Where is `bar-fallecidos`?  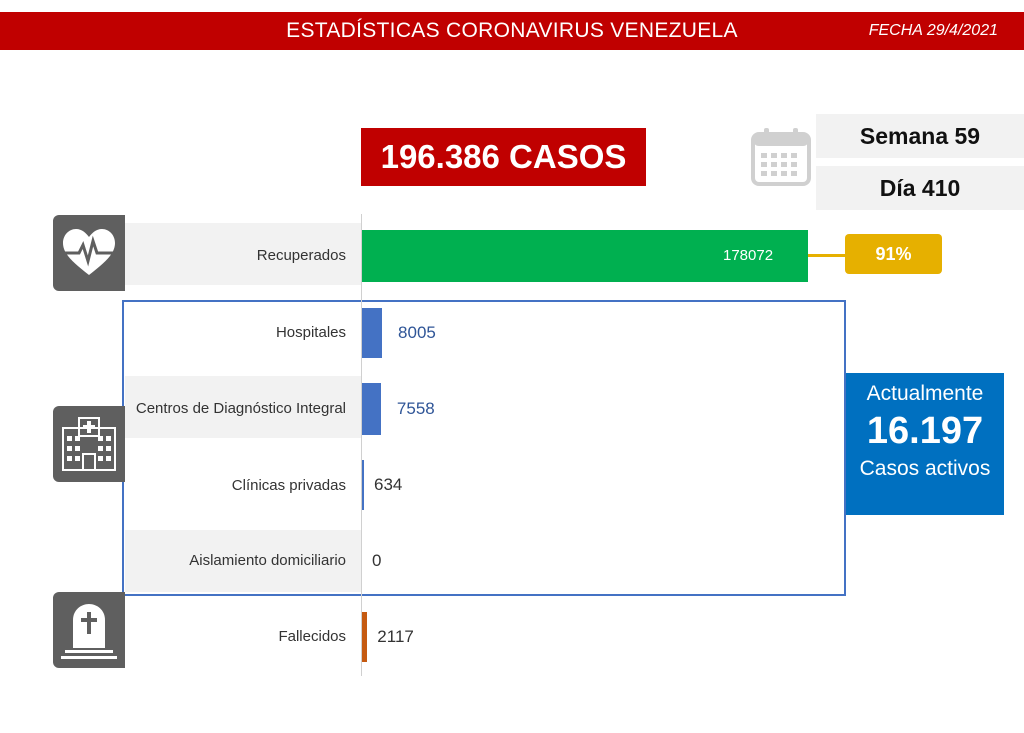
bar-fallecidos is located at coordinates (365, 637).